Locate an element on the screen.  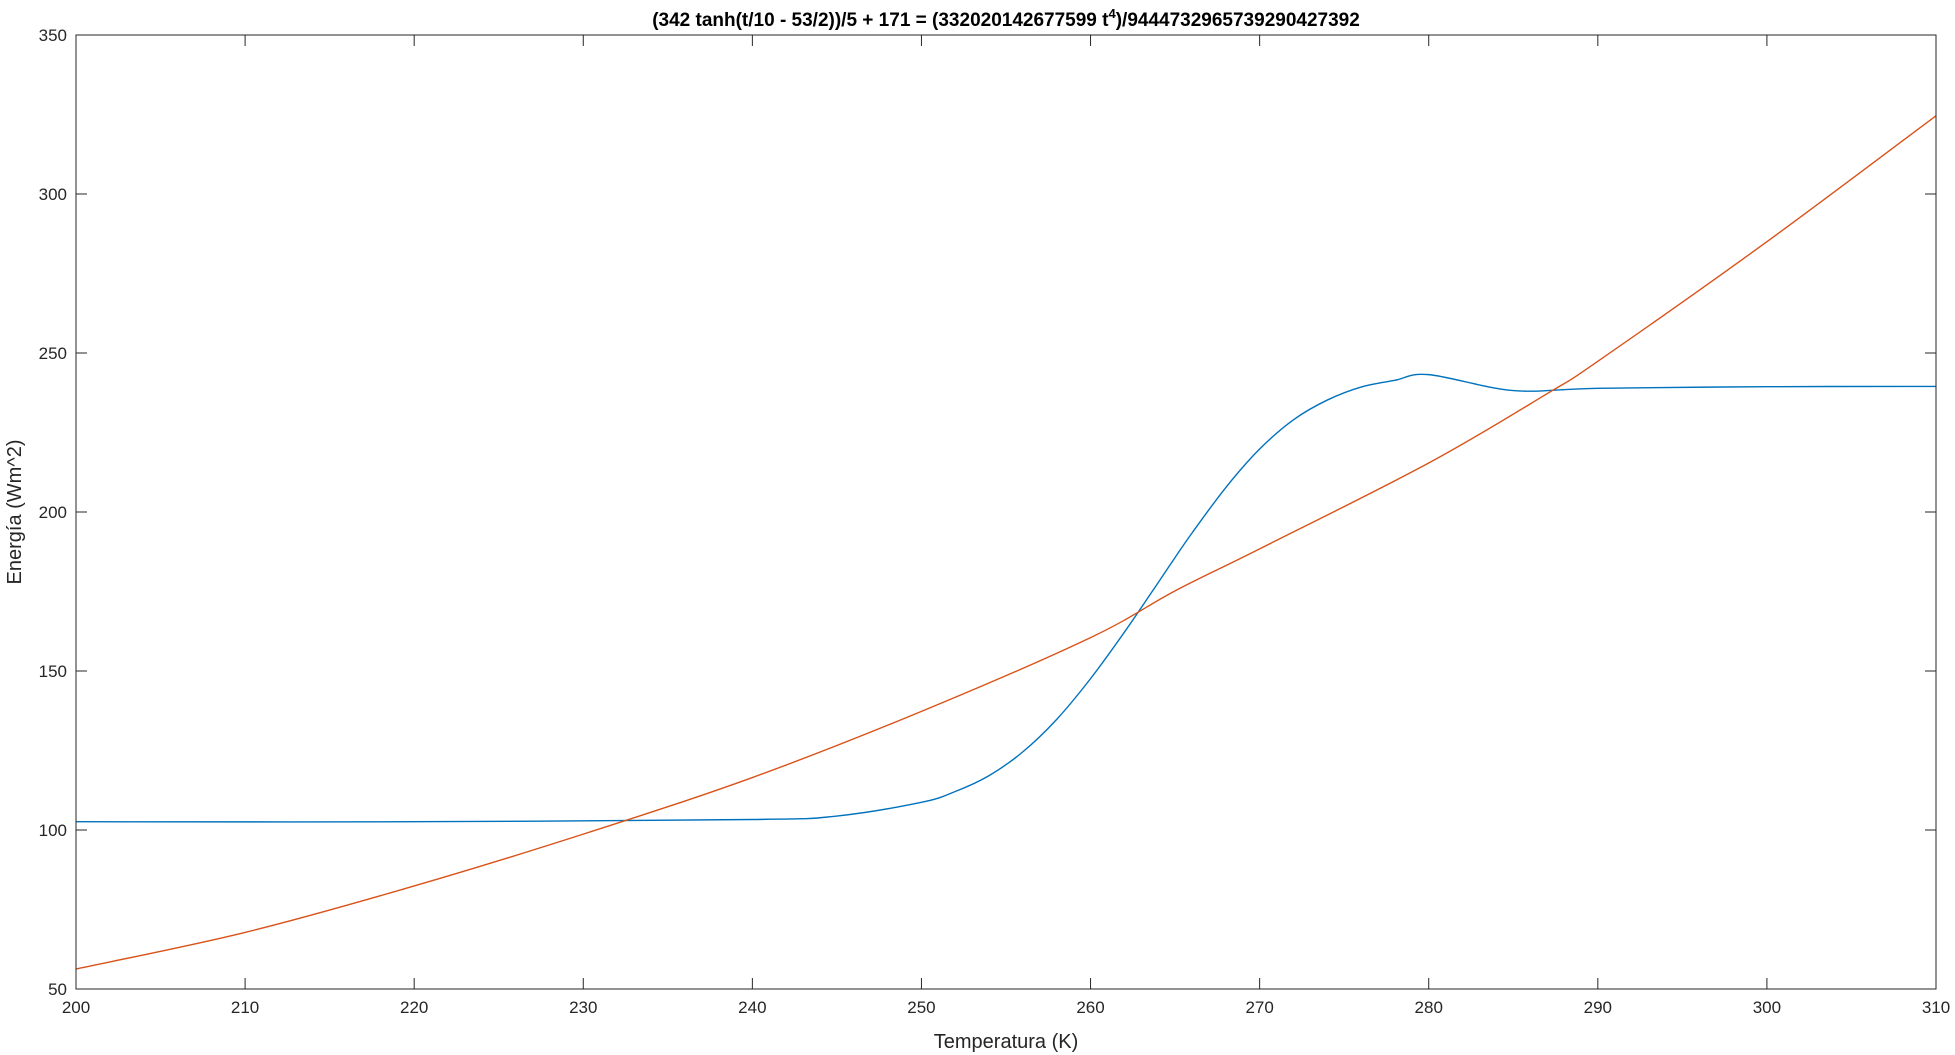
chart-title-superscript: 4 is located at coordinates (1112, 13).